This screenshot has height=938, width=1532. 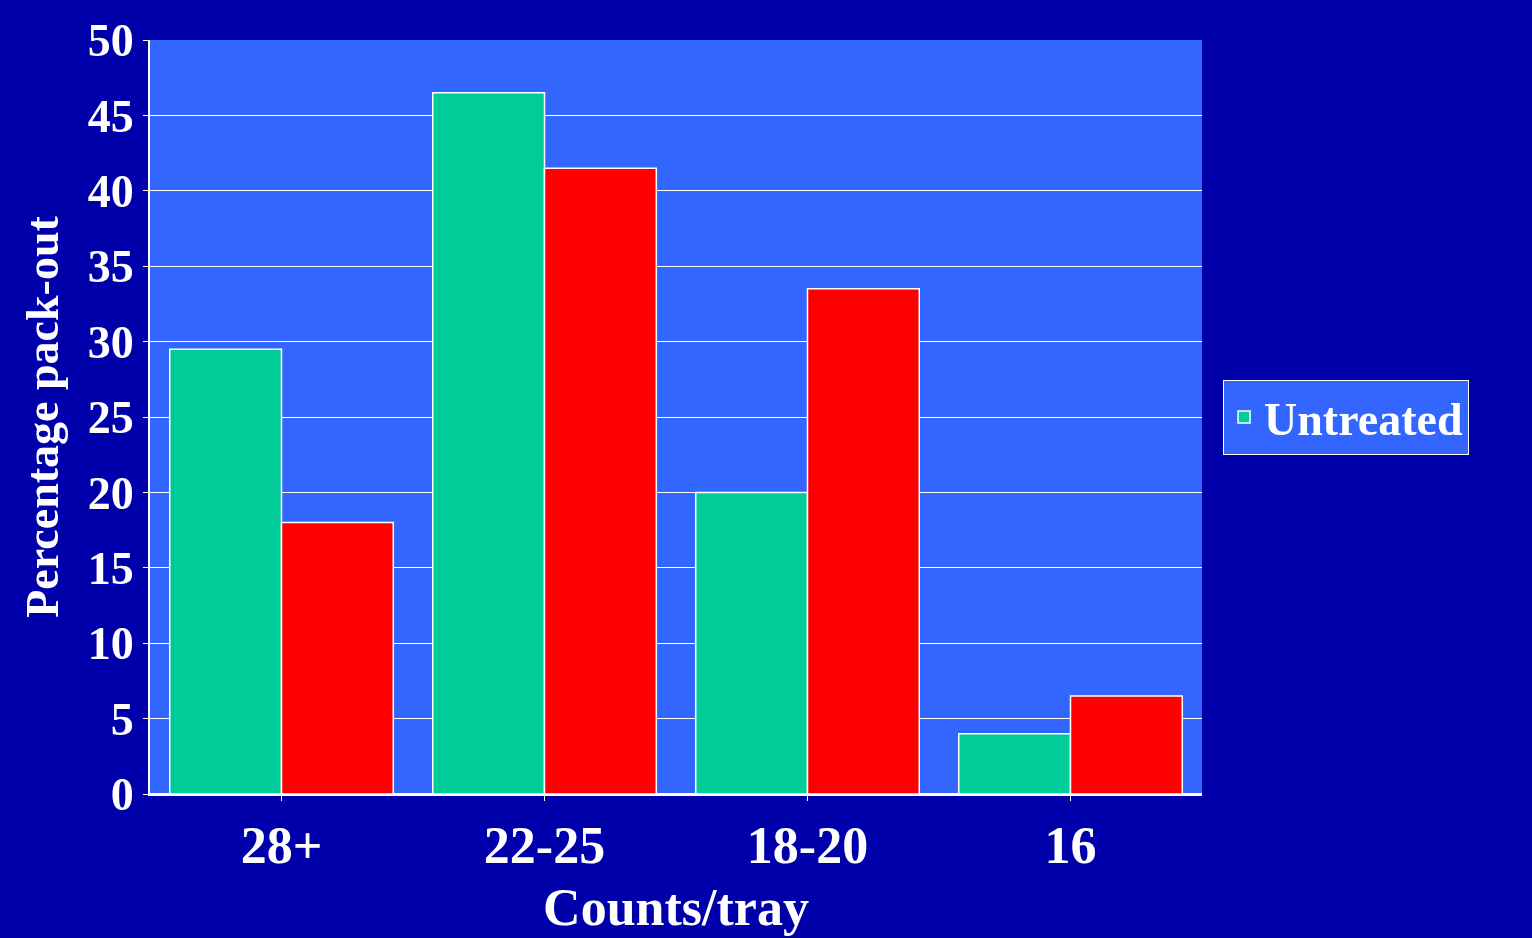 I want to click on y-tick-label: 40, so click(x=110, y=191).